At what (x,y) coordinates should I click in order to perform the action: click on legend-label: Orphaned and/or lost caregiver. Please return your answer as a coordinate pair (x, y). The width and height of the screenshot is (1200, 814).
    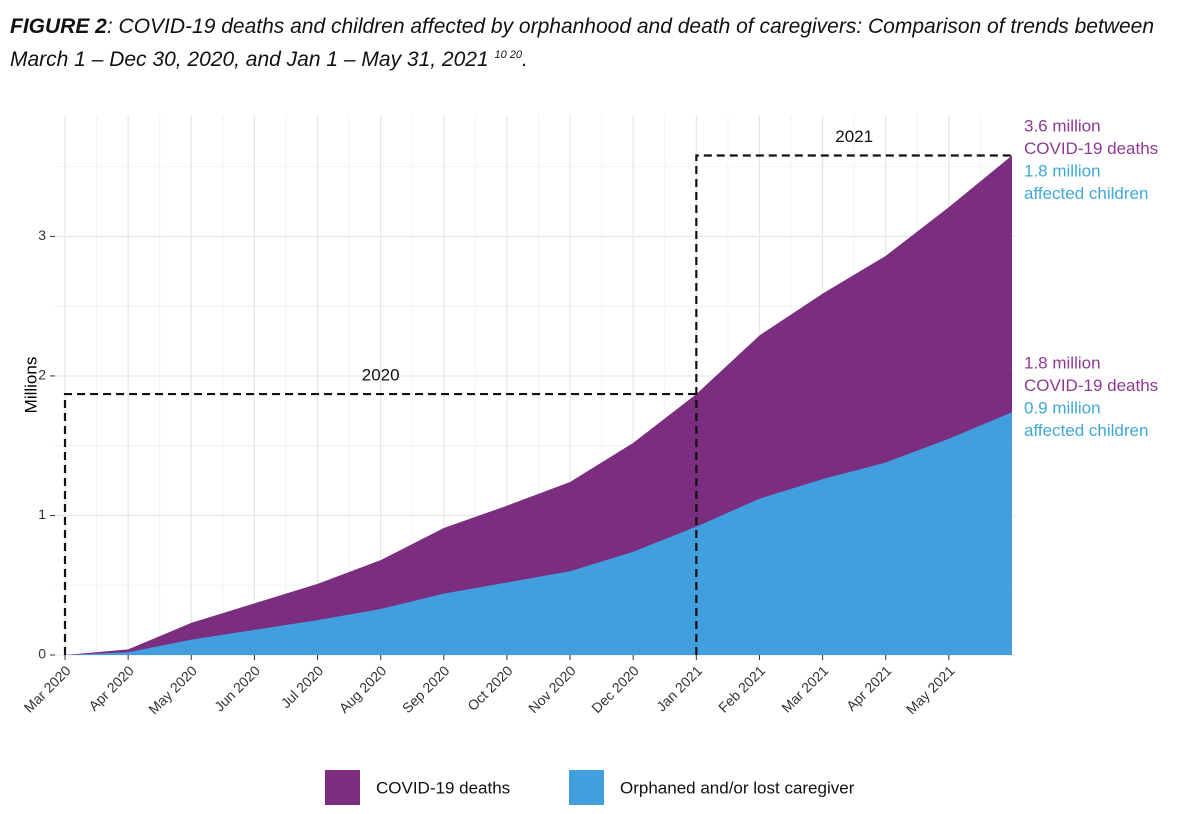
    Looking at the image, I should click on (737, 787).